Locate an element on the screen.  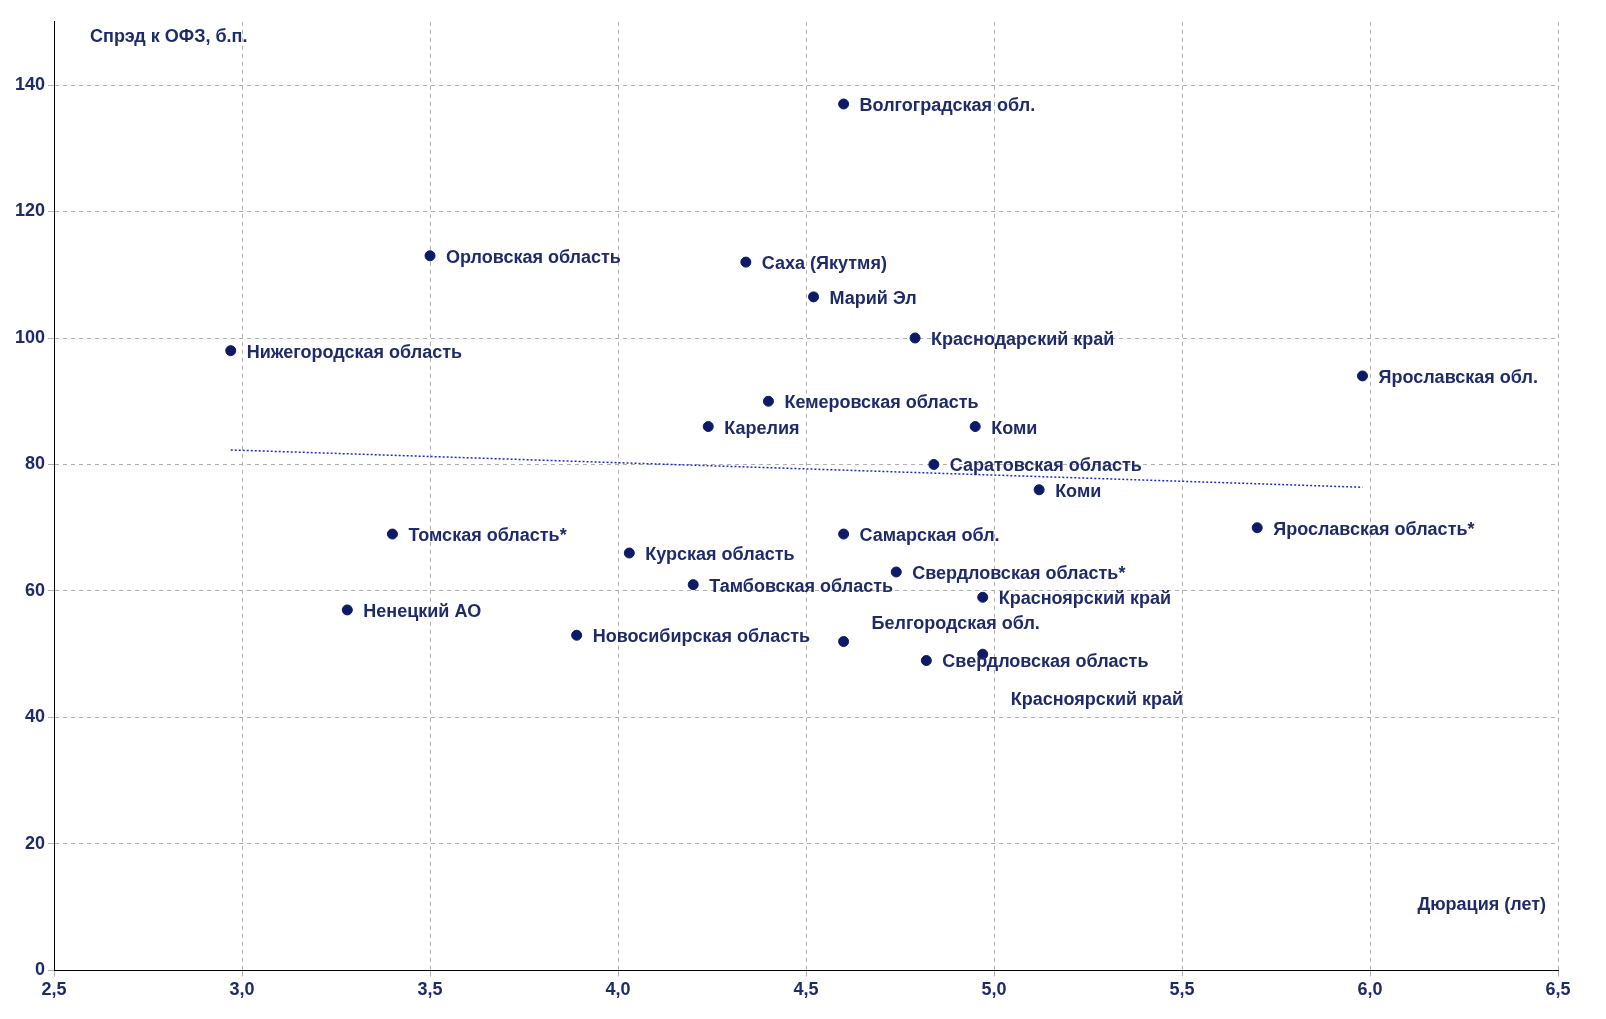
annotation: Томская область* is located at coordinates (487, 535).